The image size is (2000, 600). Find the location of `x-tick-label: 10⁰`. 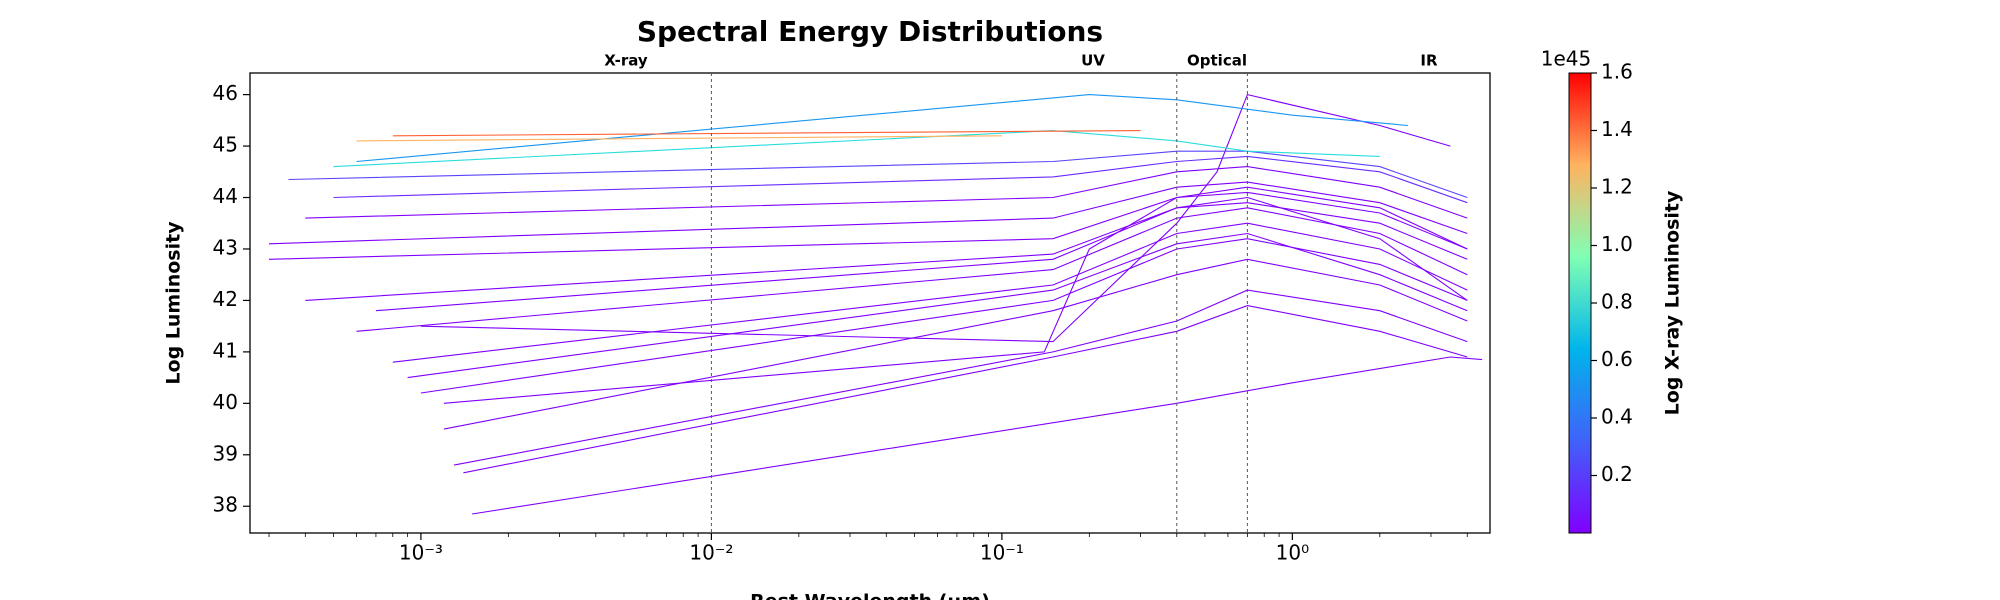

x-tick-label: 10⁰ is located at coordinates (1292, 553).